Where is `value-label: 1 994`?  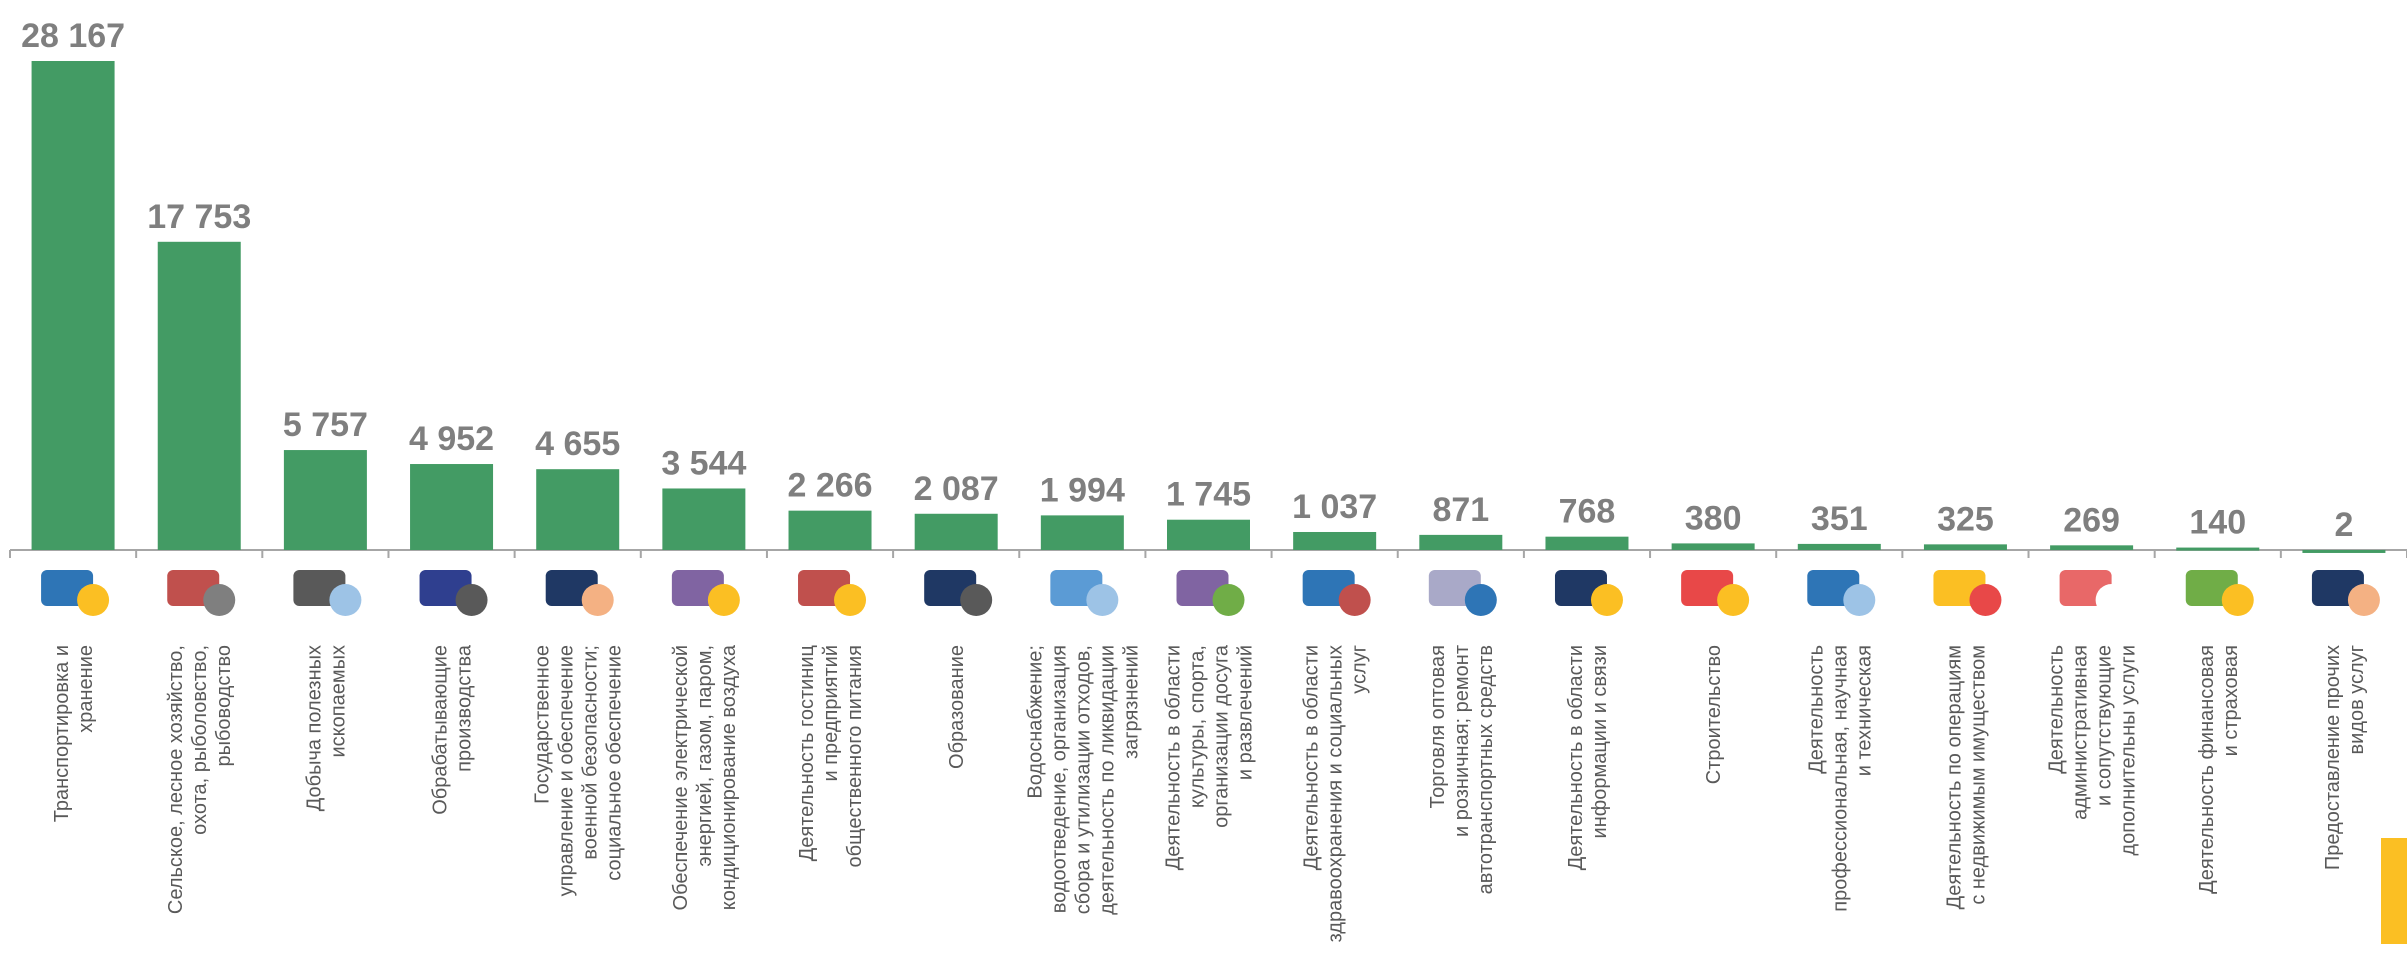
value-label: 1 994 is located at coordinates (1082, 490).